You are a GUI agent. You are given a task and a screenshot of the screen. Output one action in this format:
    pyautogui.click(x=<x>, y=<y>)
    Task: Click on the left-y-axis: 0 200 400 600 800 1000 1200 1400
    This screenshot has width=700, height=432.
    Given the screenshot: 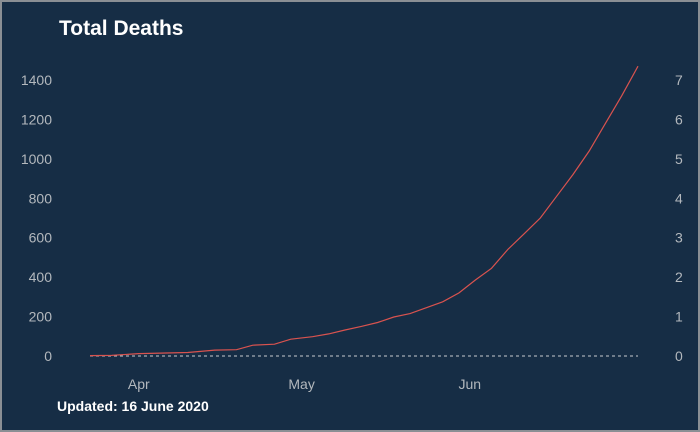 What is the action you would take?
    pyautogui.click(x=36, y=218)
    